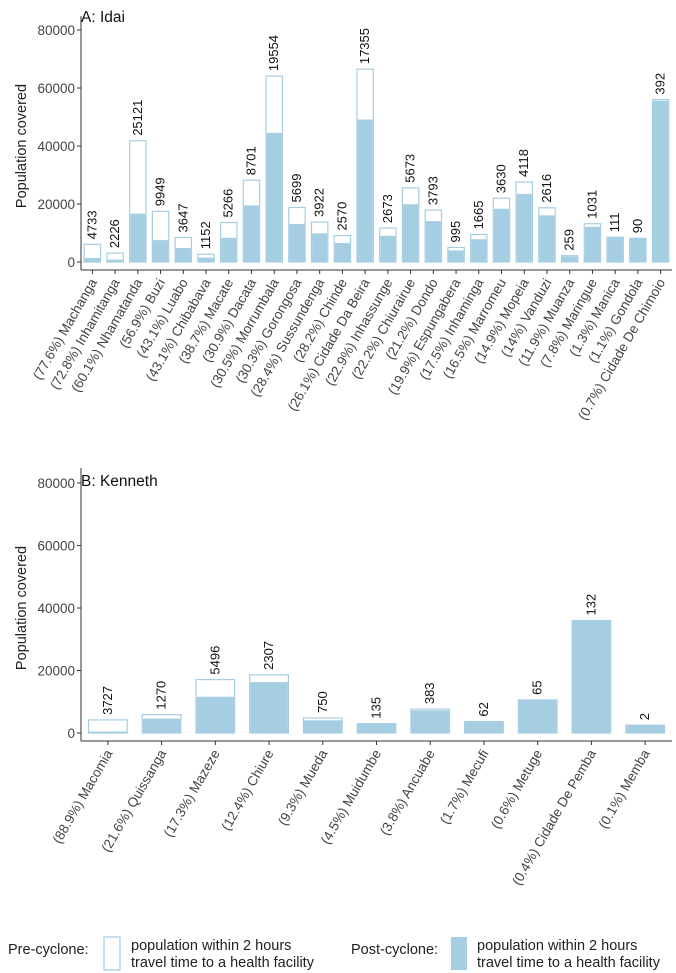 The width and height of the screenshot is (676, 973). I want to click on x-tick-label: (1.7%) Mecufi, so click(464, 787).